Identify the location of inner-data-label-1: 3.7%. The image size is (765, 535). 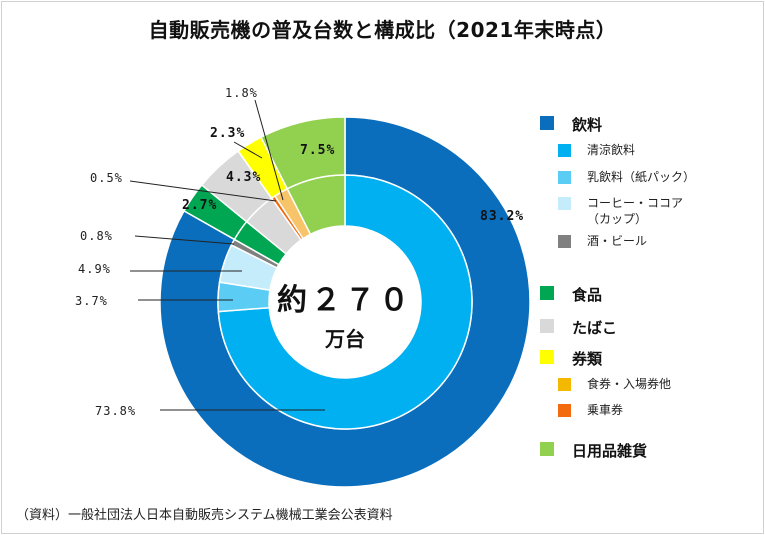
(91, 301).